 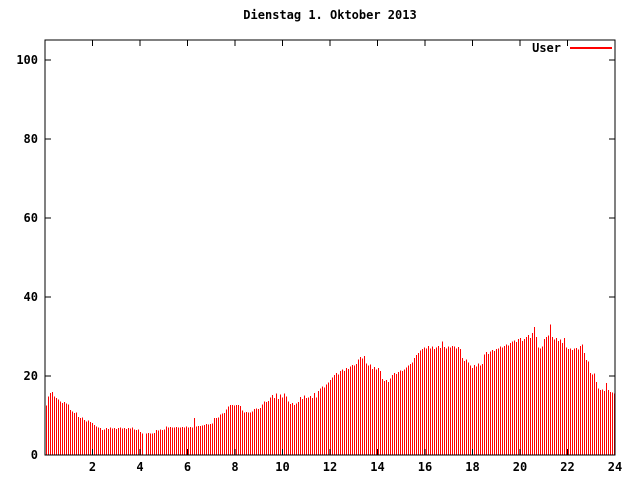 I want to click on x-tick-label: 20, so click(x=520, y=467).